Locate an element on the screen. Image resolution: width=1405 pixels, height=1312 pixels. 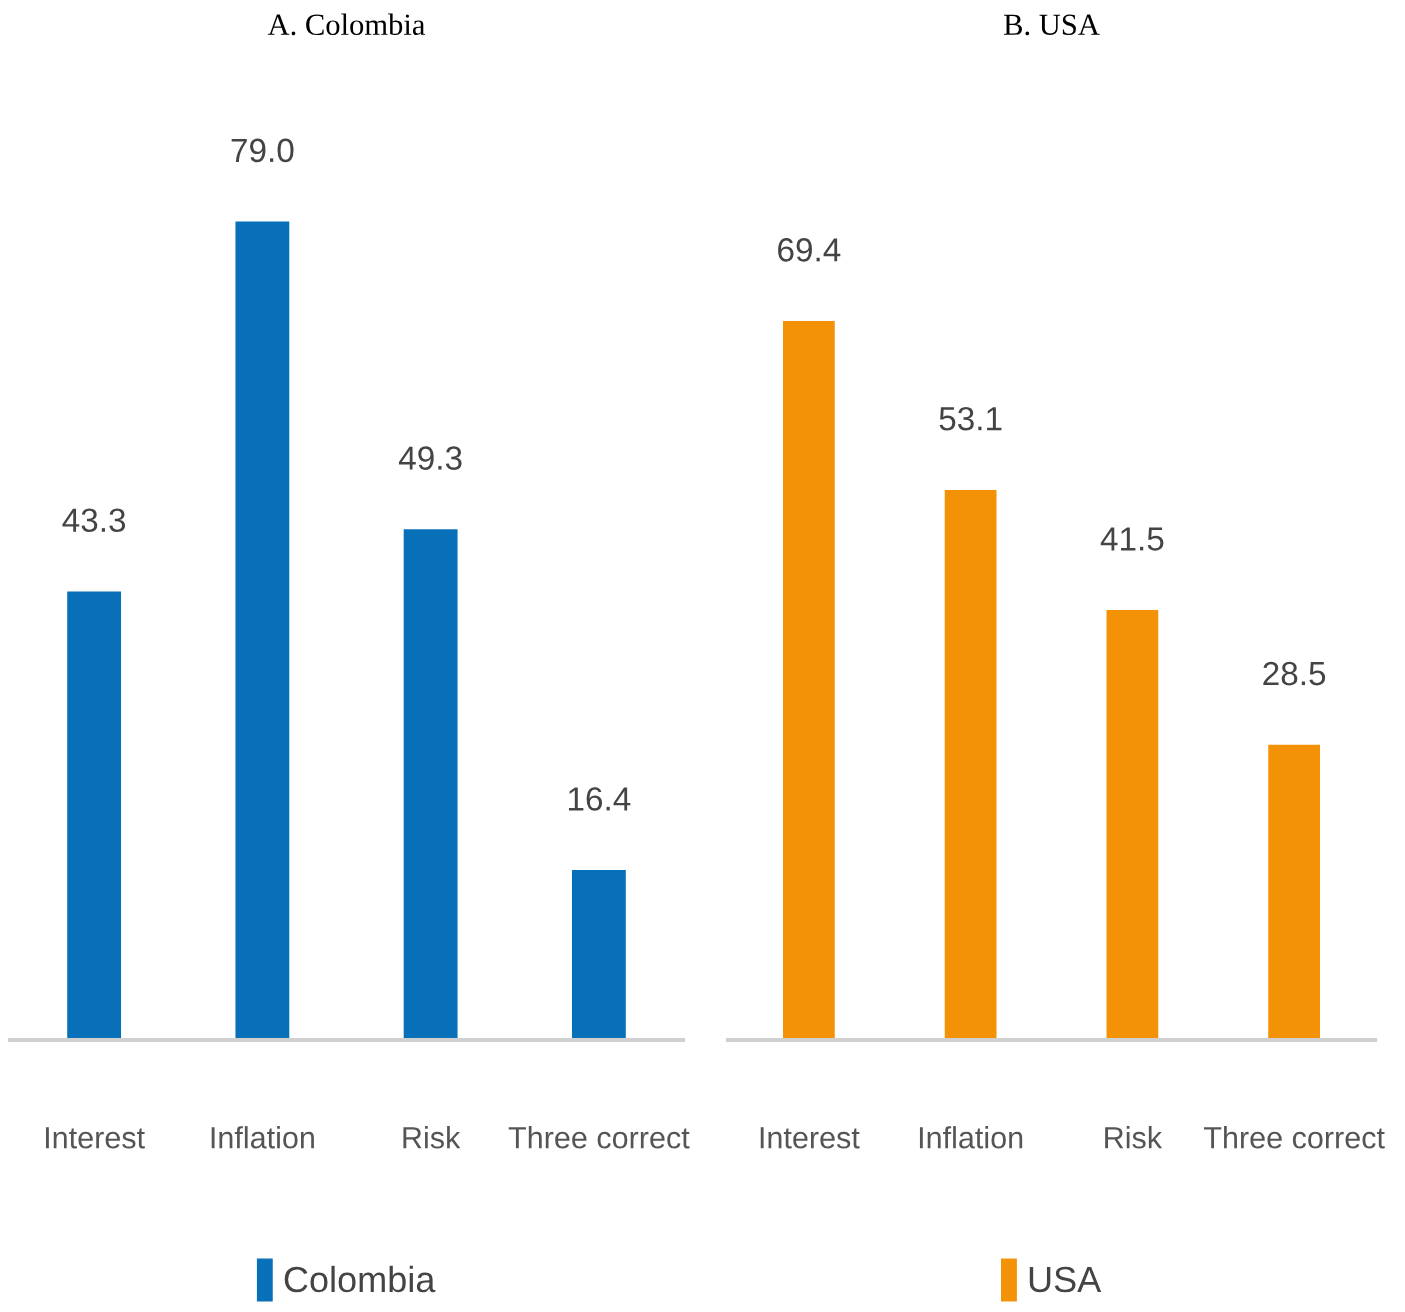
data-label: 49.3 is located at coordinates (430, 458).